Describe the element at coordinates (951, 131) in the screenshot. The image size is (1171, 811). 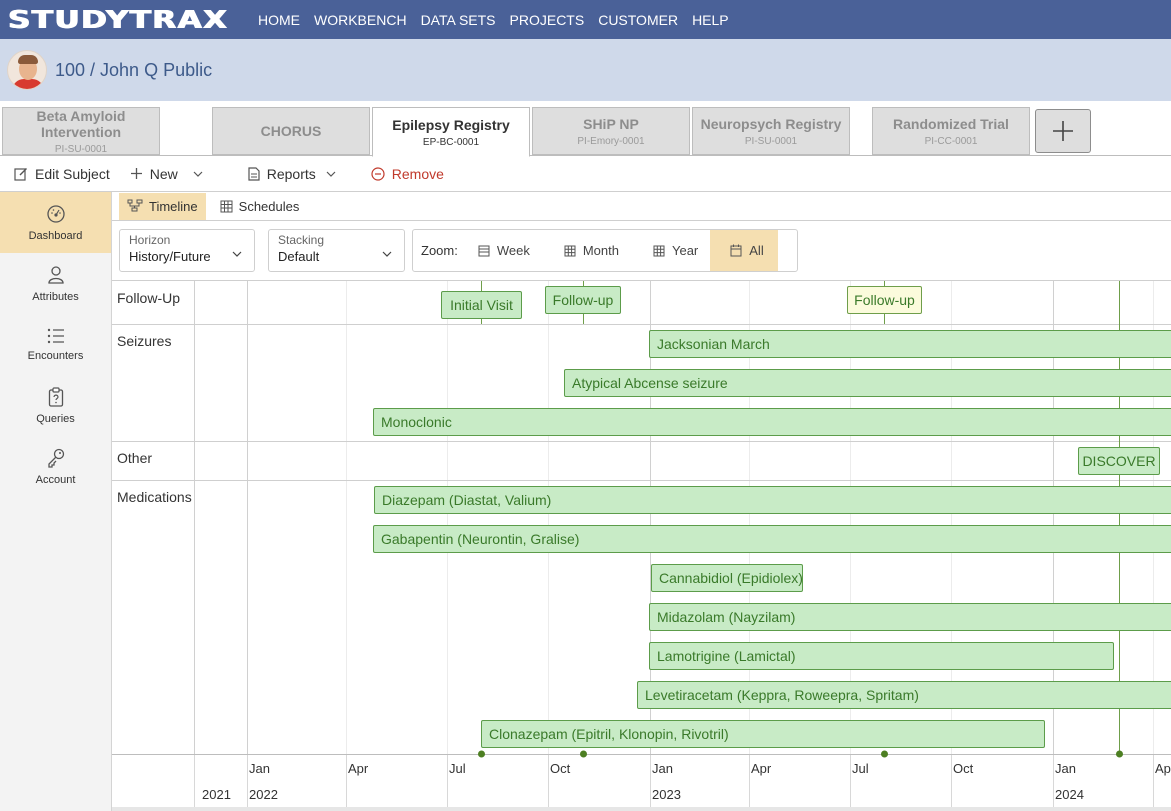
I see `study-tab-randomized-trial: Randomized Trial PI-CC-0001` at that location.